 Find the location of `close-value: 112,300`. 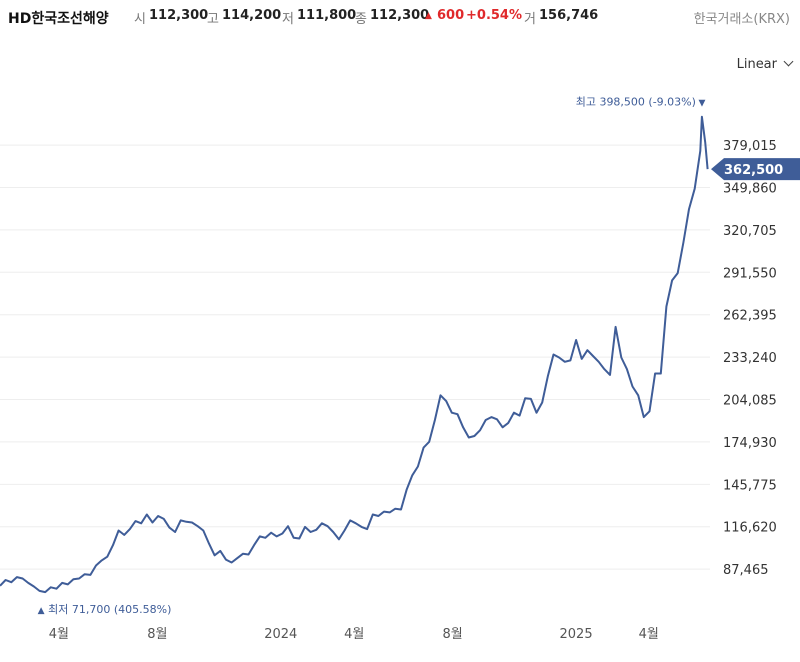

close-value: 112,300 is located at coordinates (400, 15).